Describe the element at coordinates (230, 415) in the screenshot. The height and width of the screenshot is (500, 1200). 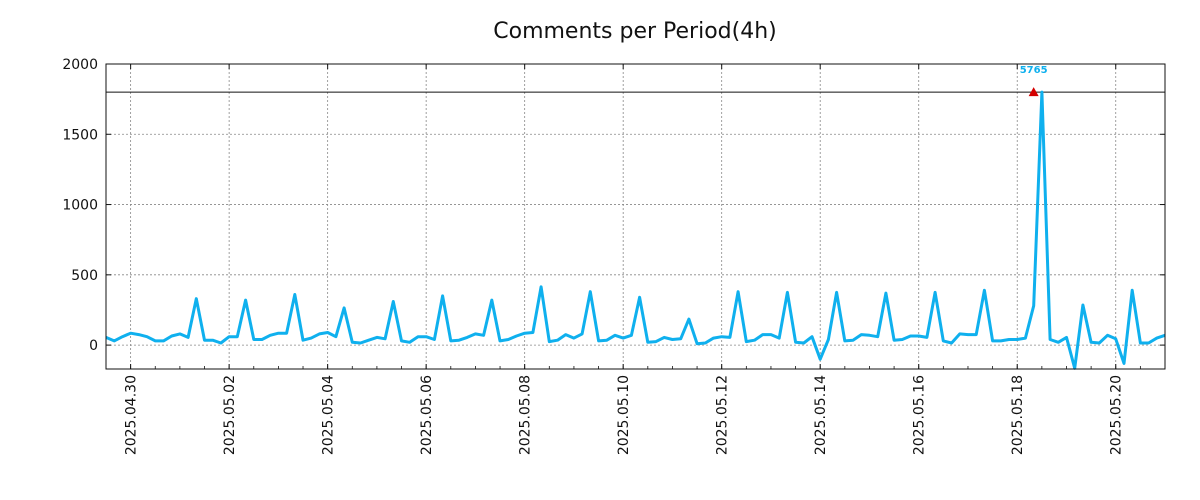
I see `x-tick-label: 2025.05.02` at that location.